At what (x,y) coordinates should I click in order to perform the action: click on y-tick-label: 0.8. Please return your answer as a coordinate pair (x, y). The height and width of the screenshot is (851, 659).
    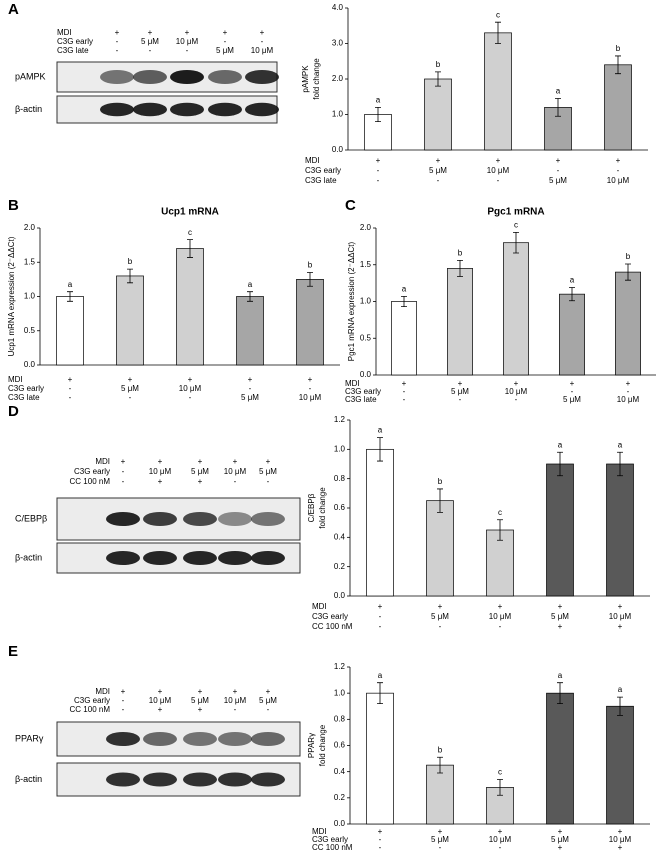
    Looking at the image, I should click on (340, 478).